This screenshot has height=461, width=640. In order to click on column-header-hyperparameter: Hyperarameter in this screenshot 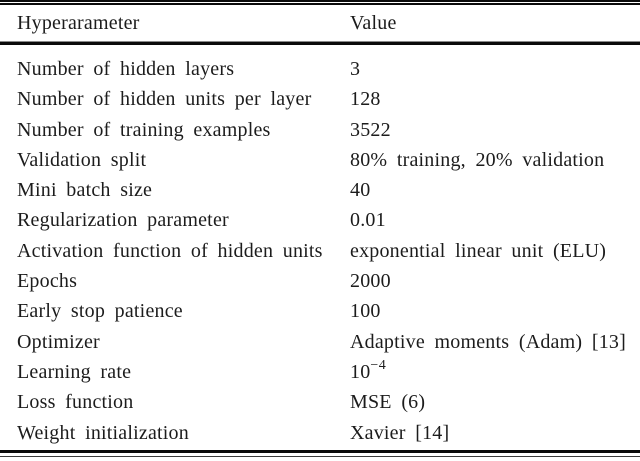, I will do `click(78, 22)`.